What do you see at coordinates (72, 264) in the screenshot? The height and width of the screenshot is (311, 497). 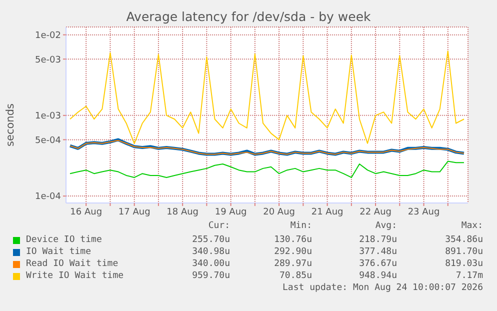 I see `legend-label: Read IO Wait time` at bounding box center [72, 264].